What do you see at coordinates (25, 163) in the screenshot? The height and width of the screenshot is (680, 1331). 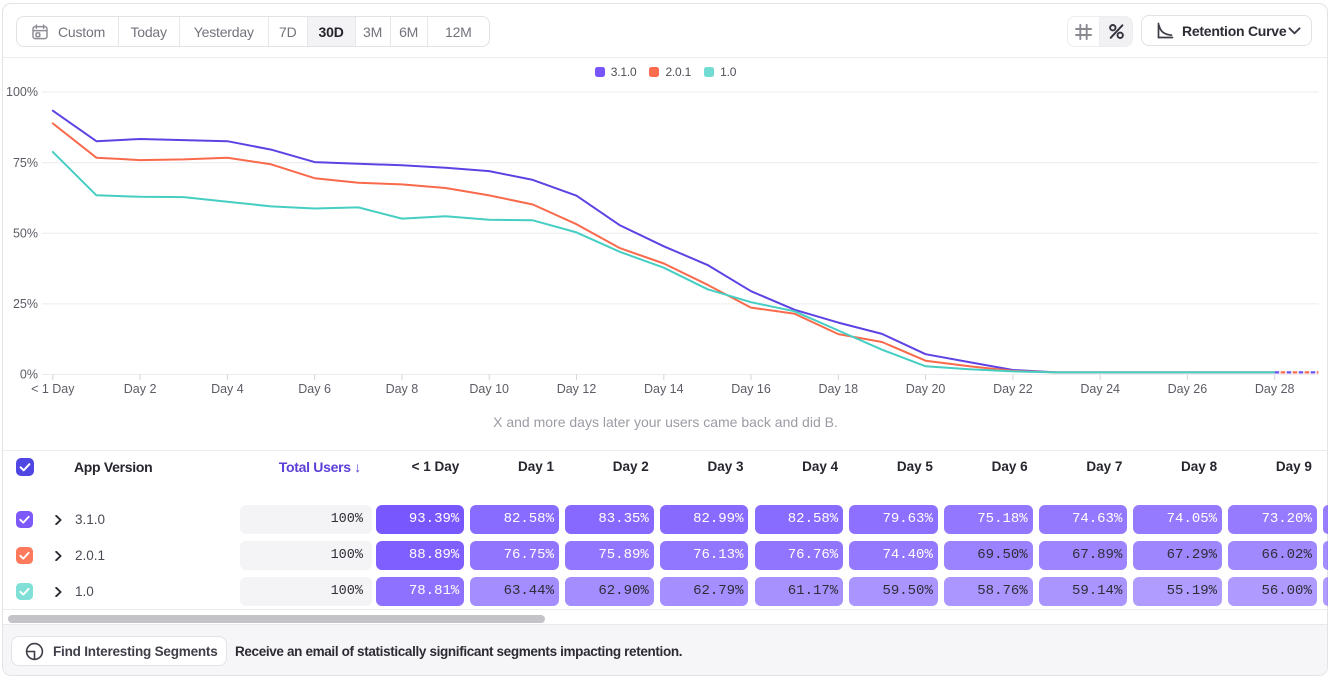 I see `svg-text: 75%` at bounding box center [25, 163].